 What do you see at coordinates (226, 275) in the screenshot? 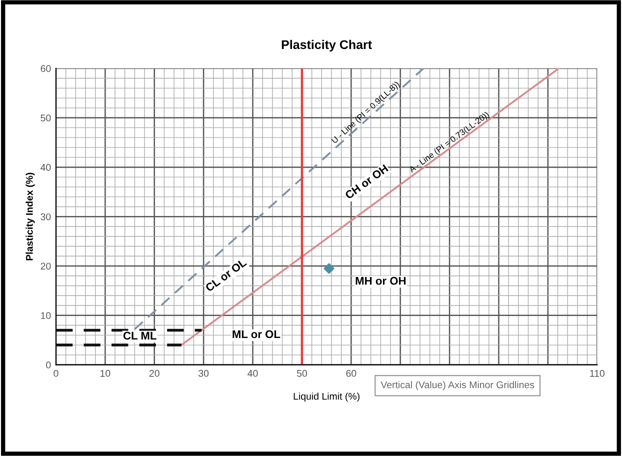
I see `annotation: CL or OL` at bounding box center [226, 275].